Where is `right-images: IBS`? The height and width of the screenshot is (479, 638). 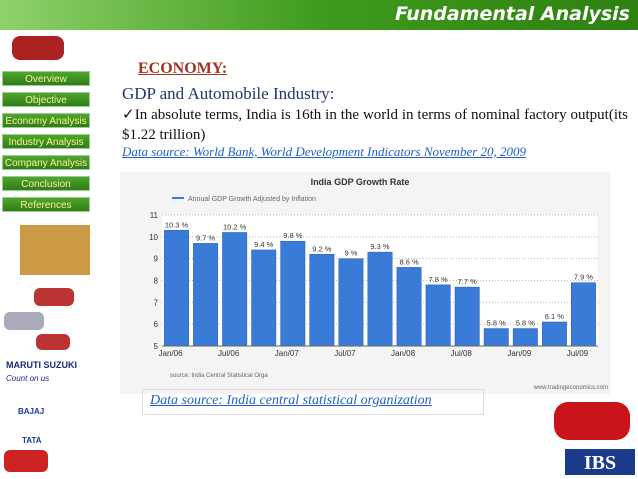 right-images: IBS is located at coordinates (595, 439).